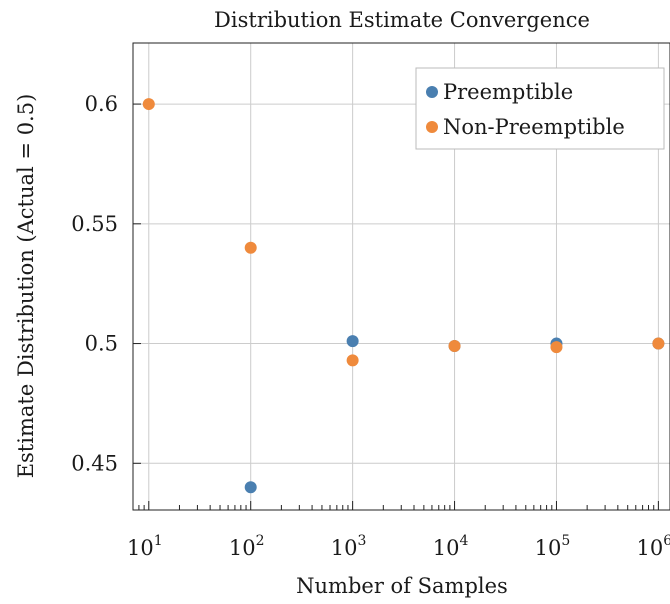 The image size is (670, 604). Describe the element at coordinates (508, 92) in the screenshot. I see `legend-label: Preemptible` at that location.